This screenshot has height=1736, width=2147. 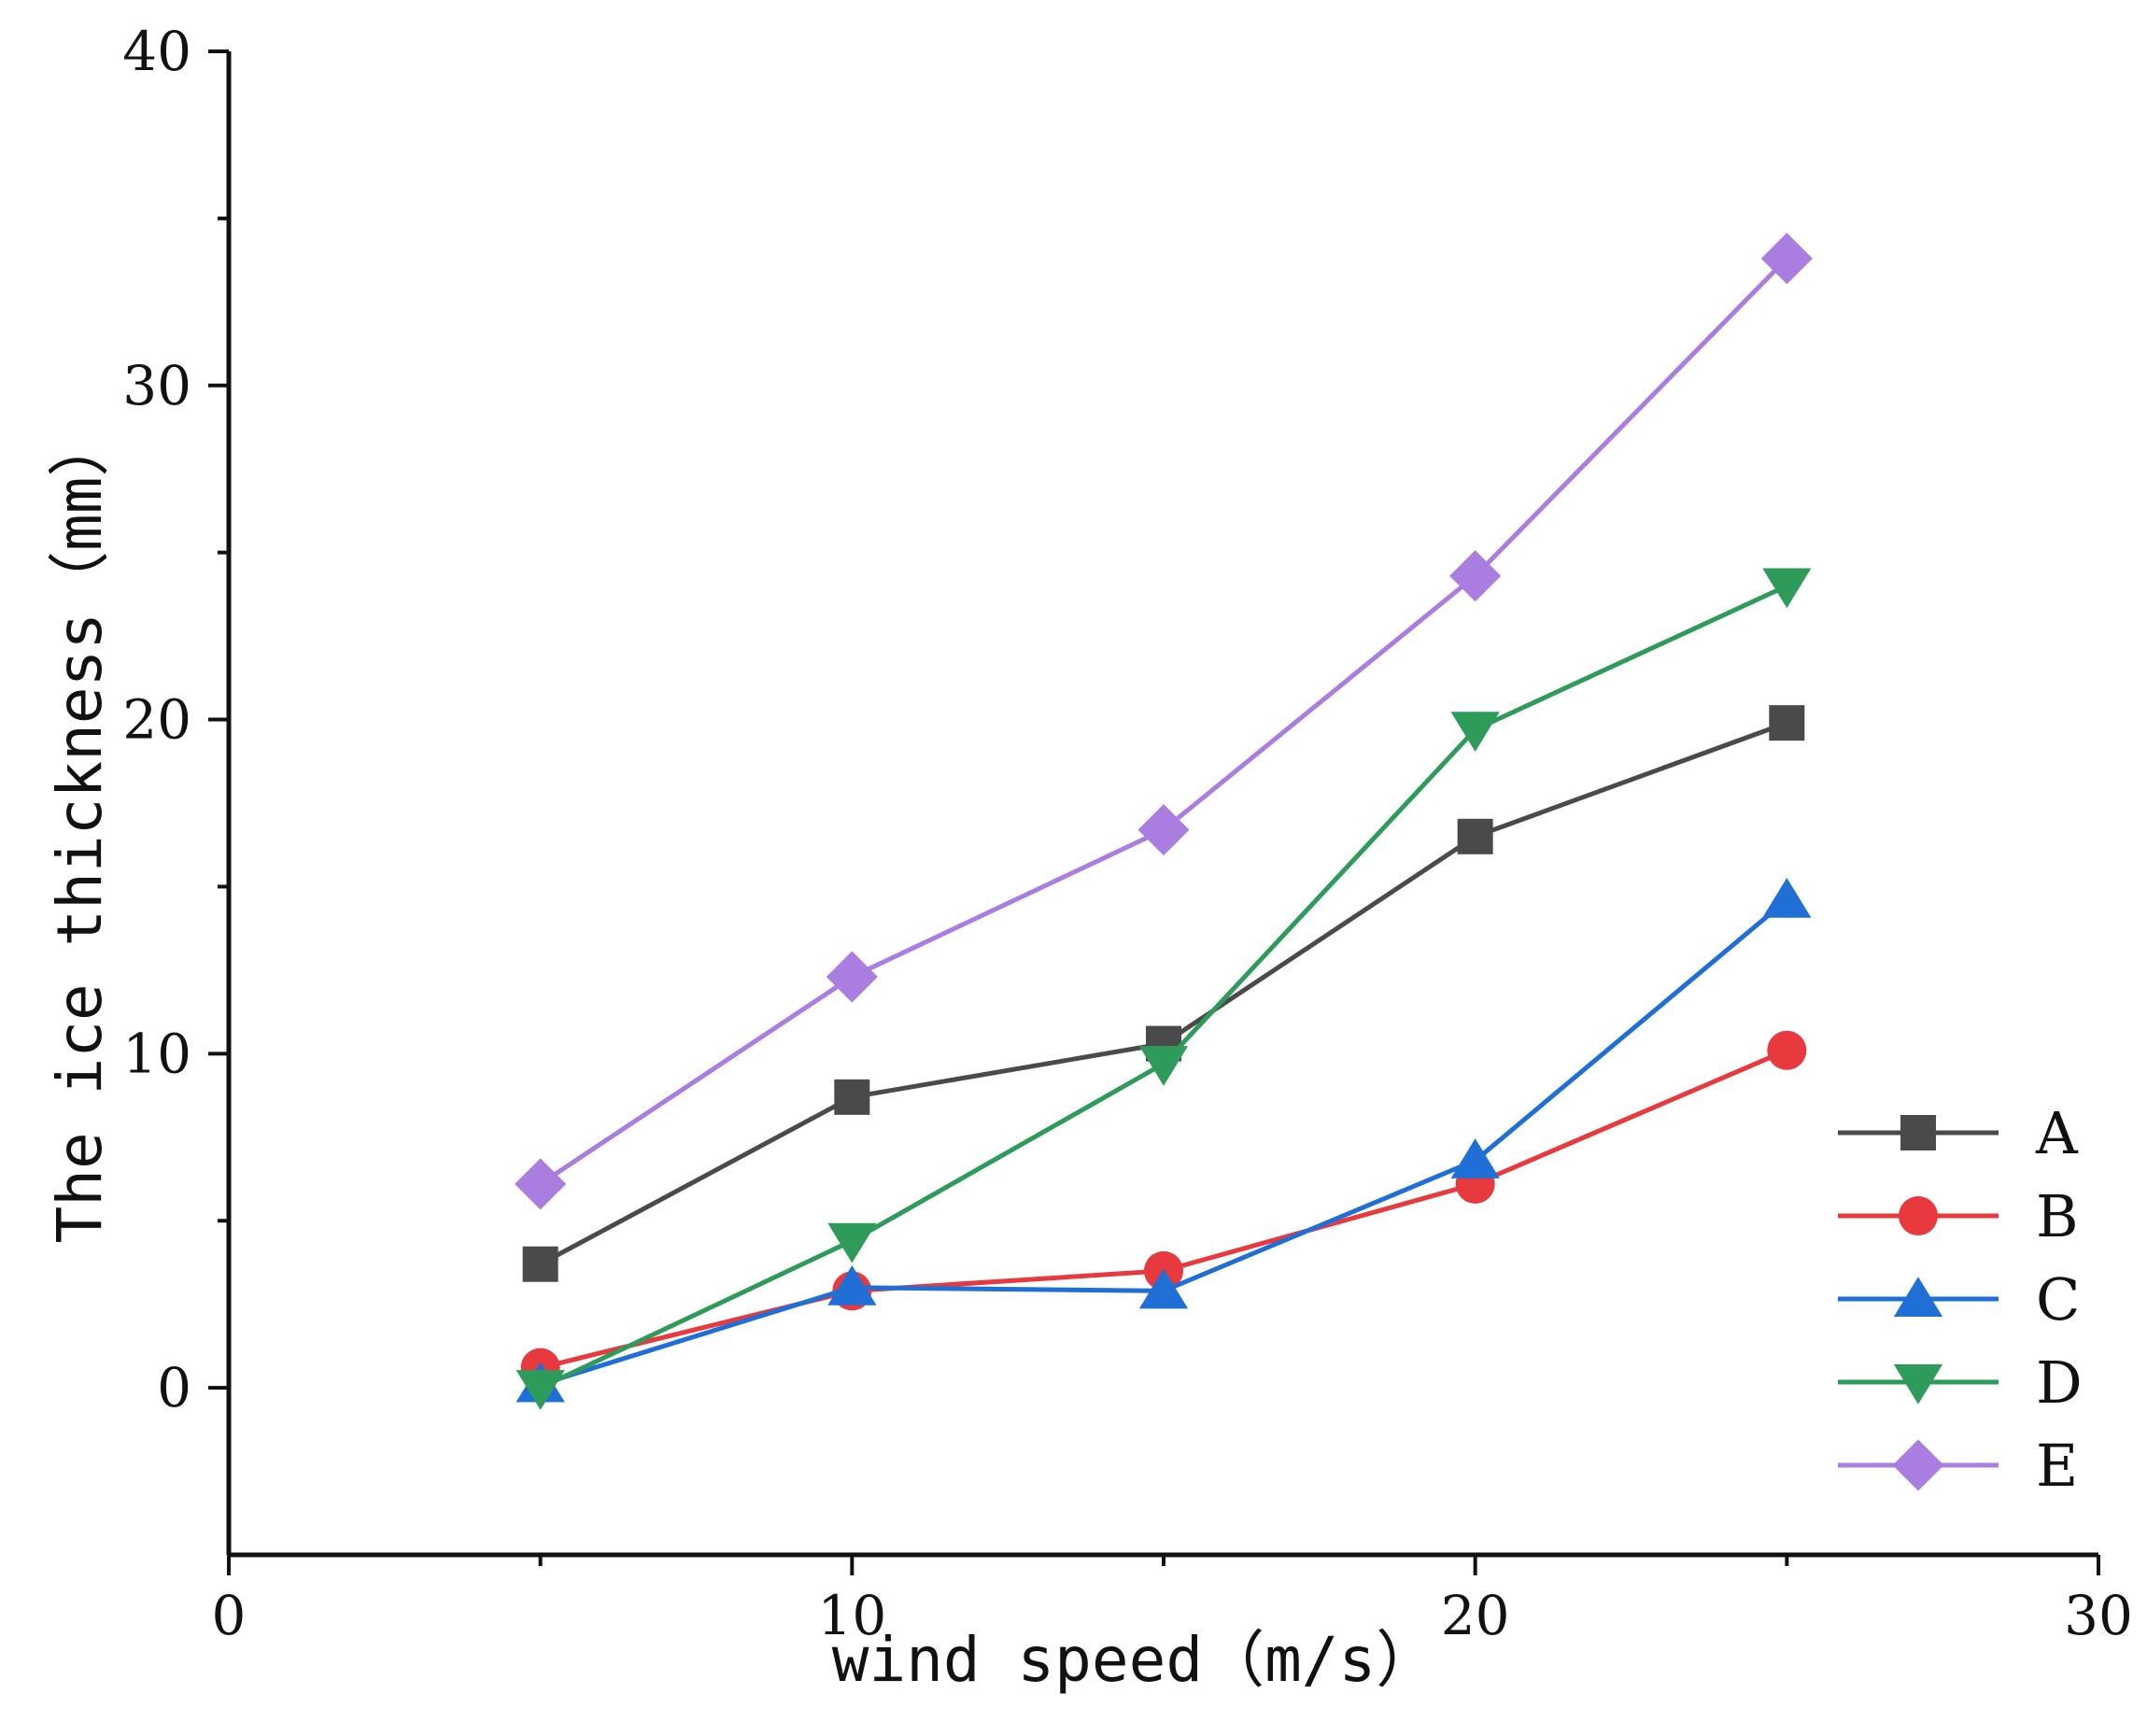 I want to click on legend-d-label: D, so click(x=2060, y=1382).